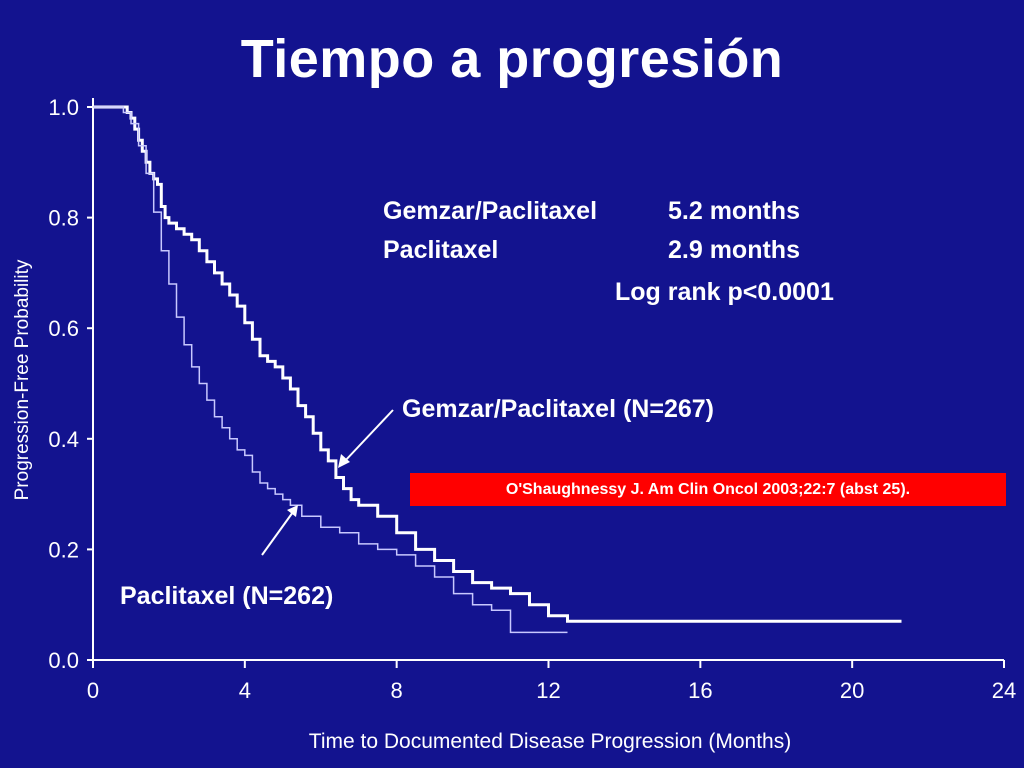 The height and width of the screenshot is (768, 1024). I want to click on x-tick-label: 12, so click(548, 690).